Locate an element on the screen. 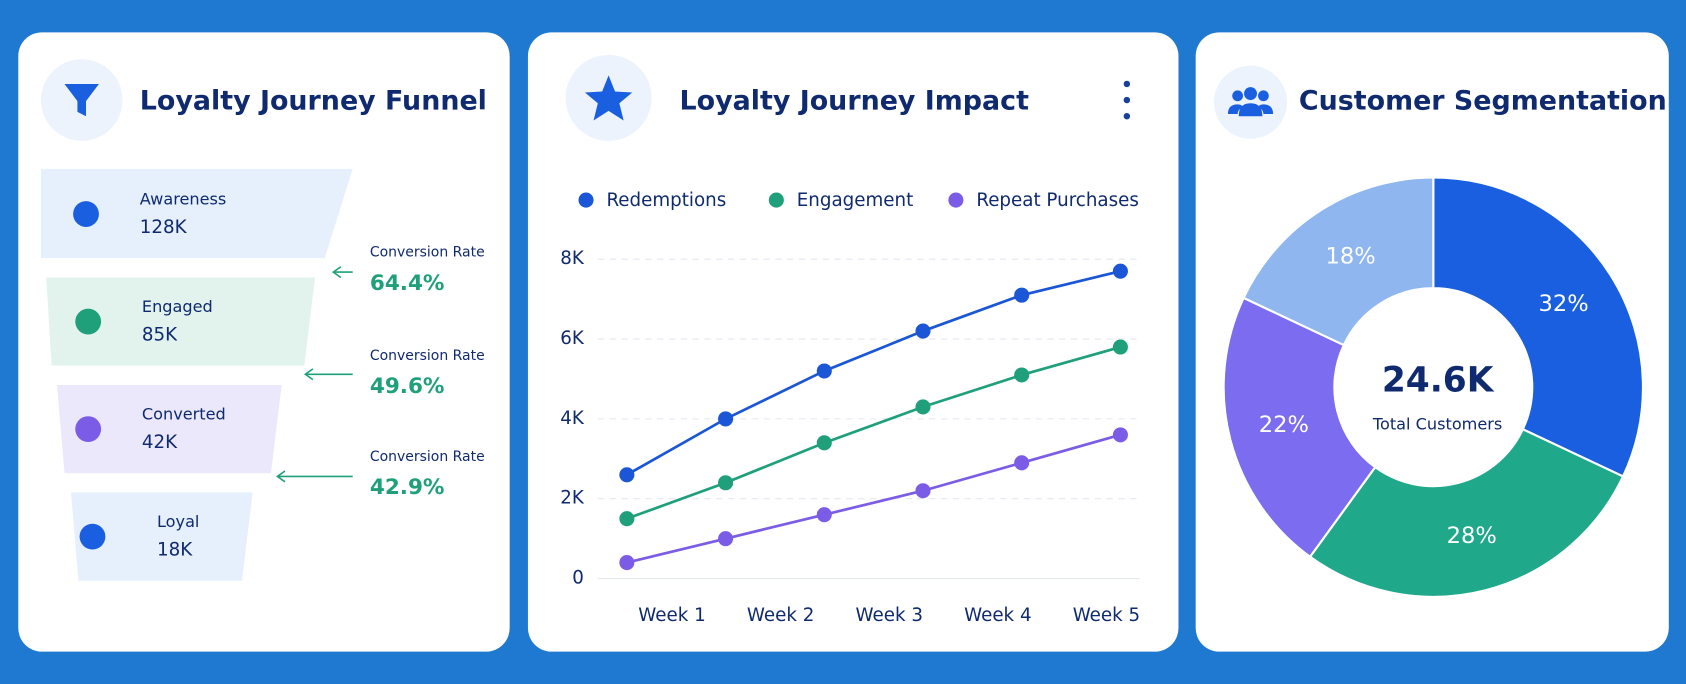  slice-label: 22% is located at coordinates (1284, 425).